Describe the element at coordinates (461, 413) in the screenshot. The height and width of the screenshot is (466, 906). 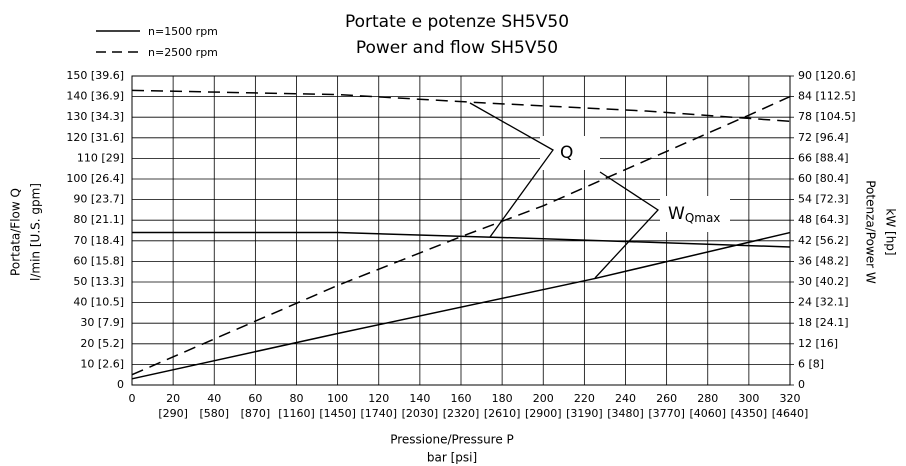
I see `x2-tick-label: [2320]` at that location.